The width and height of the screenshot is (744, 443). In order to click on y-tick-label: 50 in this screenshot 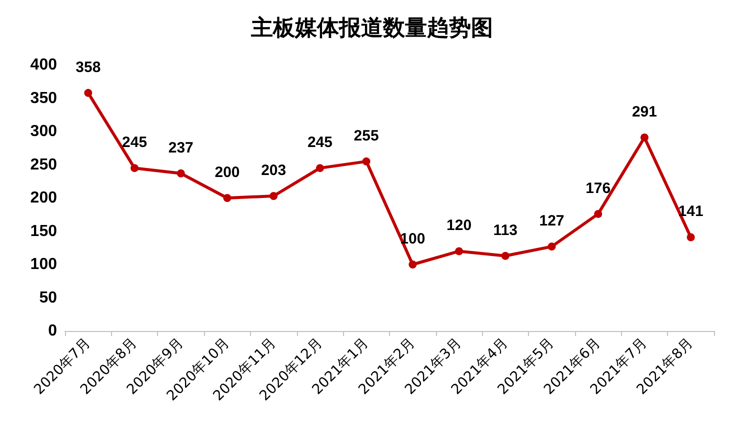, I will do `click(48, 297)`.